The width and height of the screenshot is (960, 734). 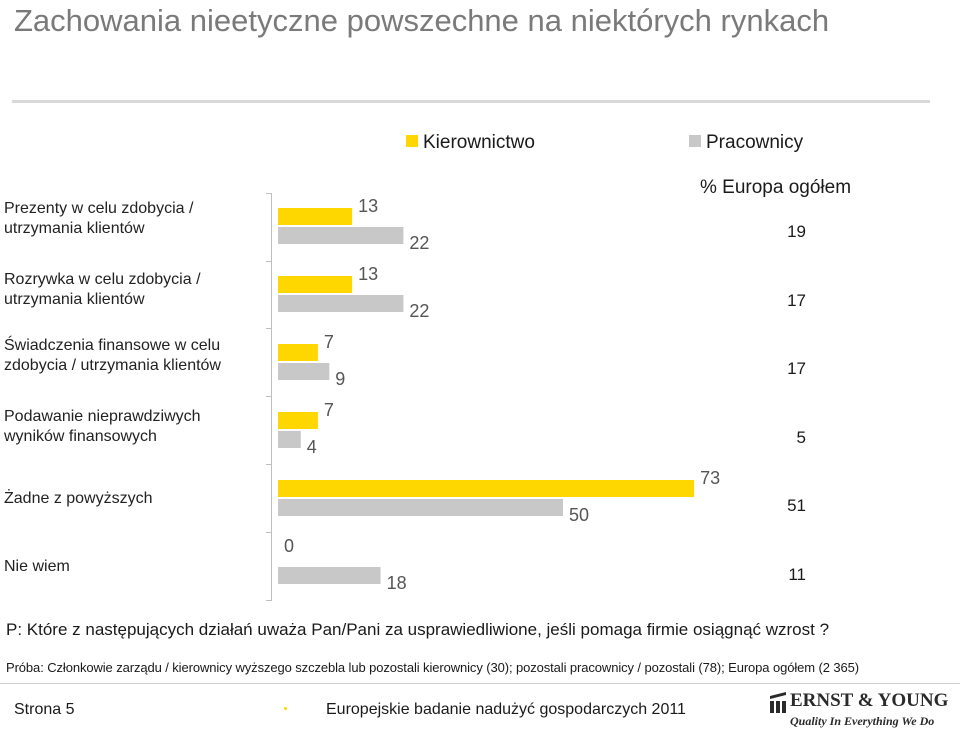 What do you see at coordinates (797, 574) in the screenshot?
I see `europe-total-value: 11` at bounding box center [797, 574].